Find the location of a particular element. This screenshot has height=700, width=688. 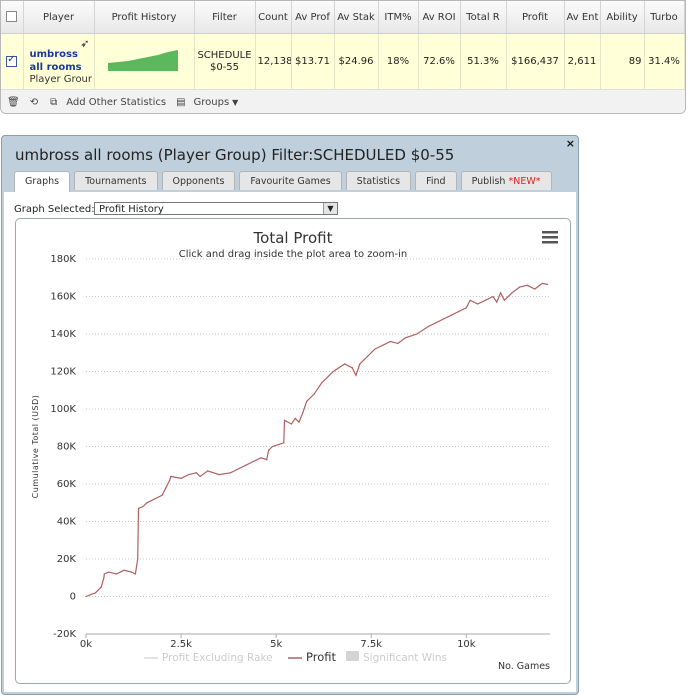

tab-opponents: Opponents is located at coordinates (198, 180).